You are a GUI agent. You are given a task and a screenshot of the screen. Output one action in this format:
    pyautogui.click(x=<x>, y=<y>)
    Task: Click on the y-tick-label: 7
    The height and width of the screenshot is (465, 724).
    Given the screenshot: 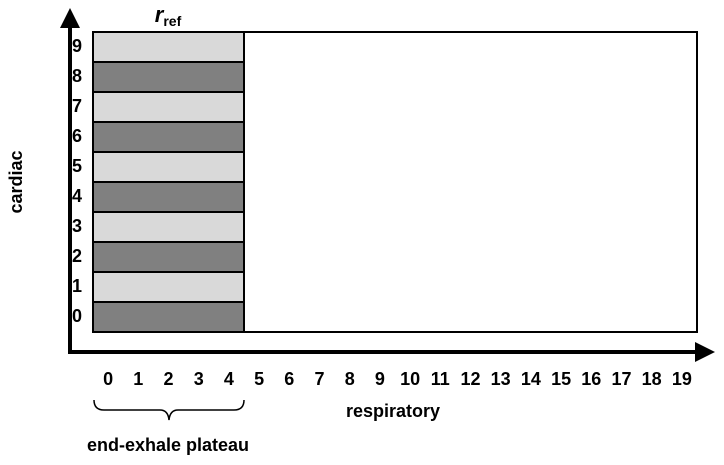 What is the action you would take?
    pyautogui.click(x=77, y=106)
    